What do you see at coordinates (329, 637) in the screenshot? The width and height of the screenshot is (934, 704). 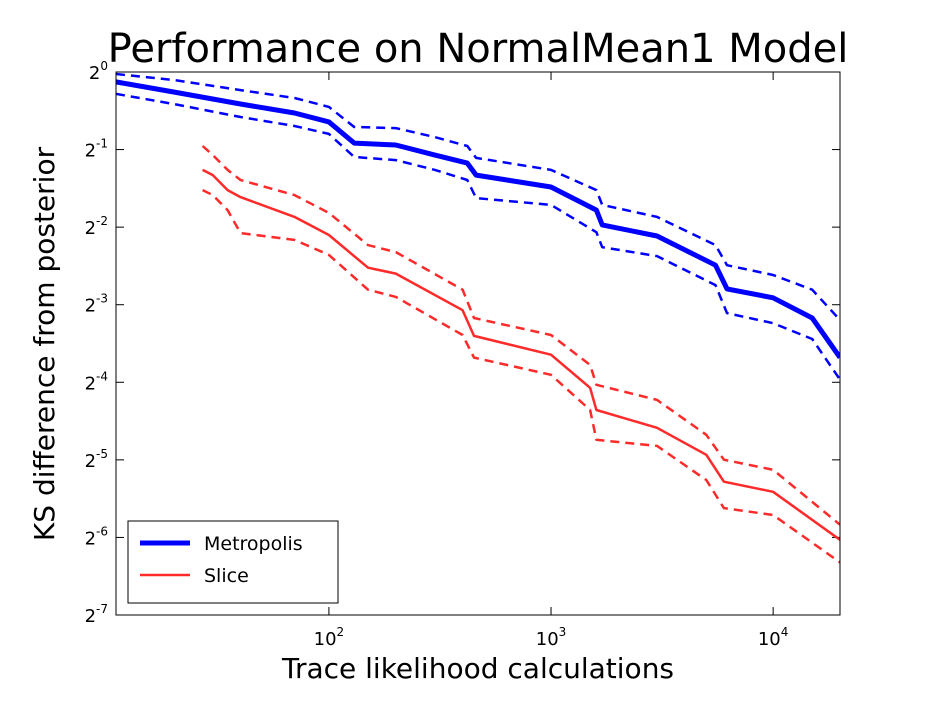 I see `x-tick-label: 10²` at bounding box center [329, 637].